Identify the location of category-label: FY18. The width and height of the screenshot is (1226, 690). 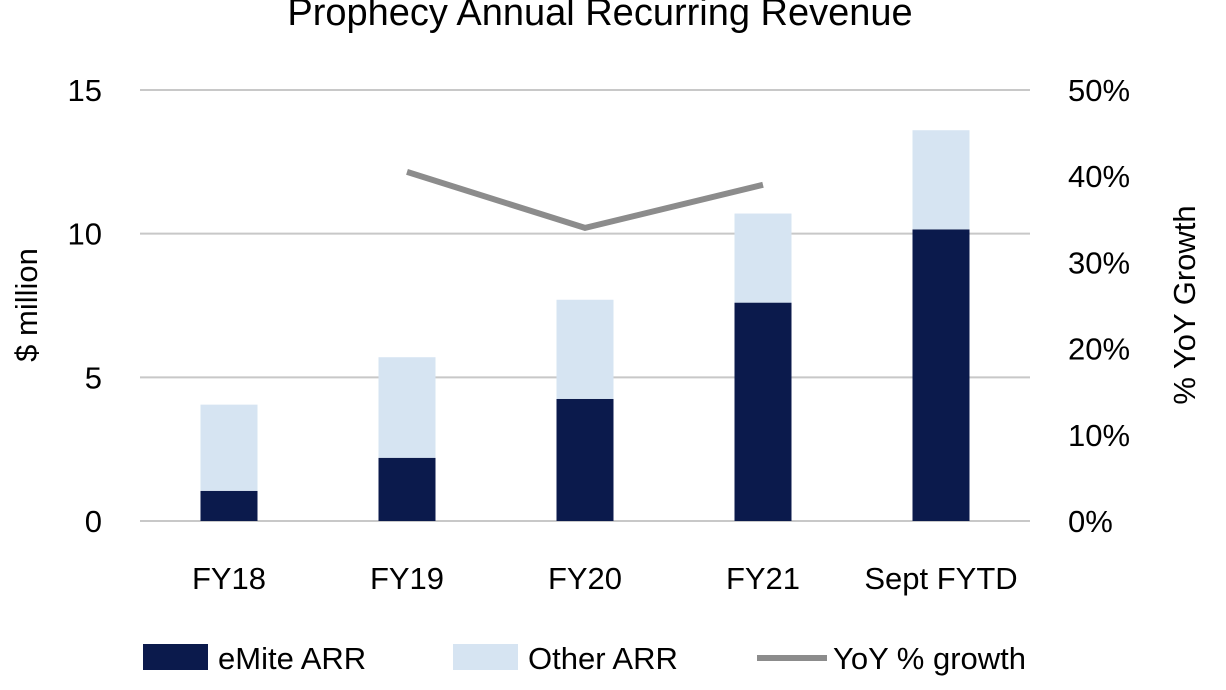
(229, 578).